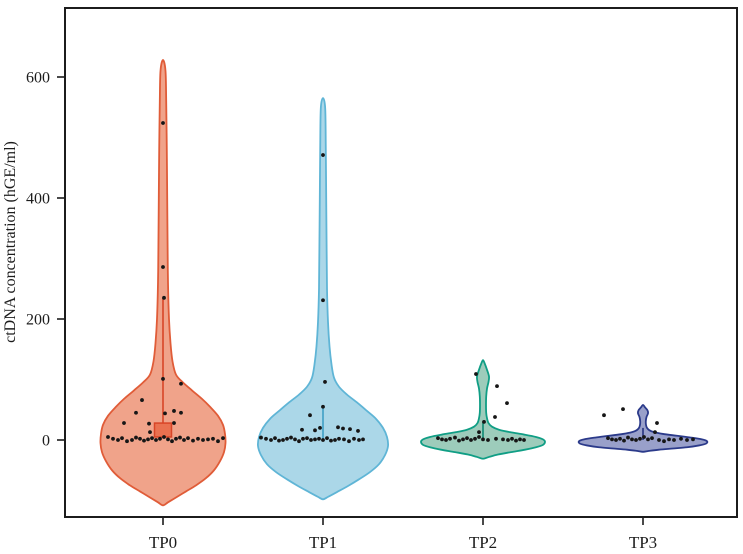  What do you see at coordinates (38, 77) in the screenshot?
I see `y-tick-label: 600` at bounding box center [38, 77].